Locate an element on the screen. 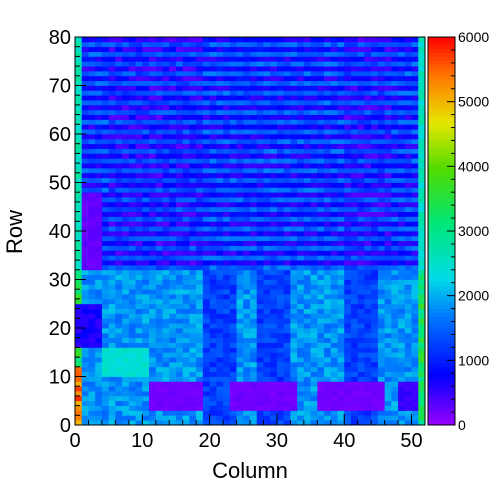 Image resolution: width=500 pixels, height=500 pixels. colorbar-swatch is located at coordinates (441, 392).